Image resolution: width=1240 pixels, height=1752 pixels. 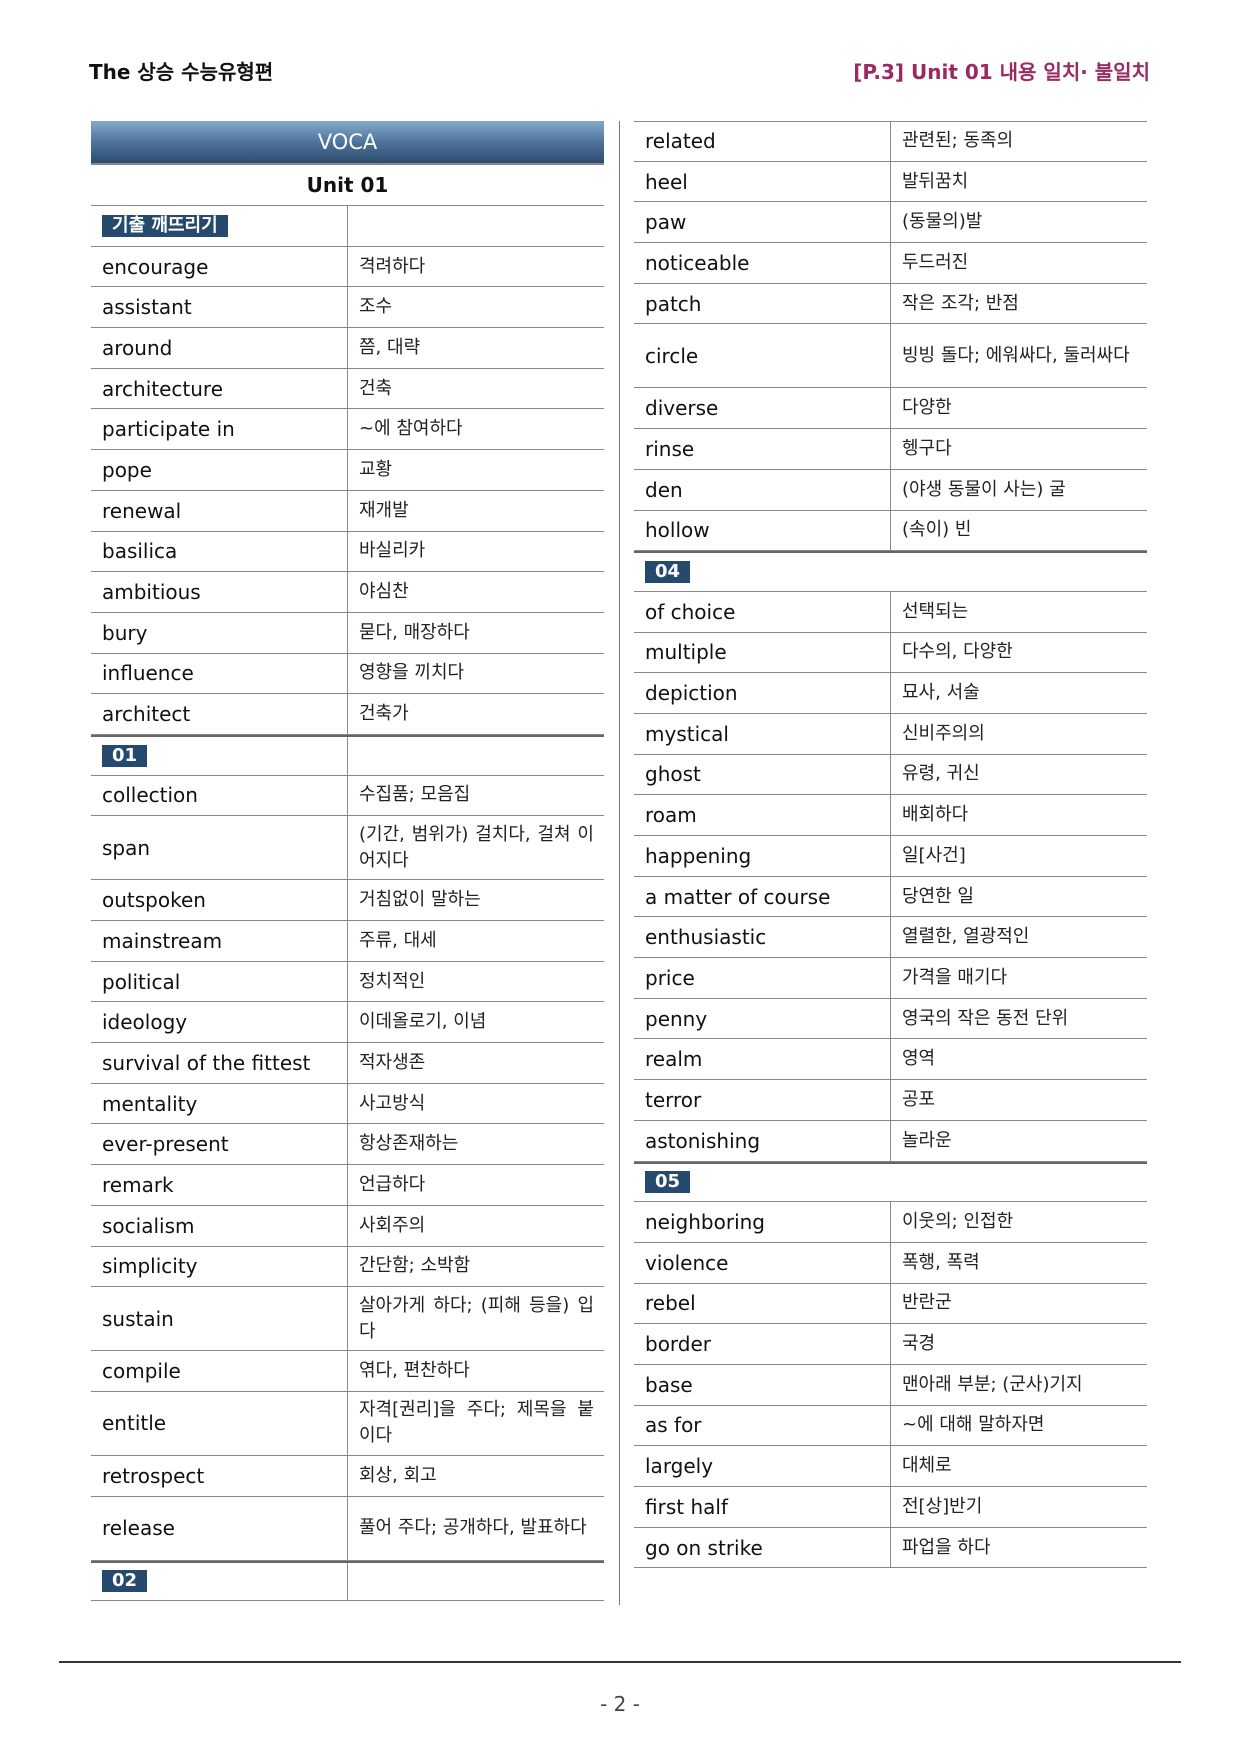 I want to click on english-word: realm, so click(x=762, y=1059).